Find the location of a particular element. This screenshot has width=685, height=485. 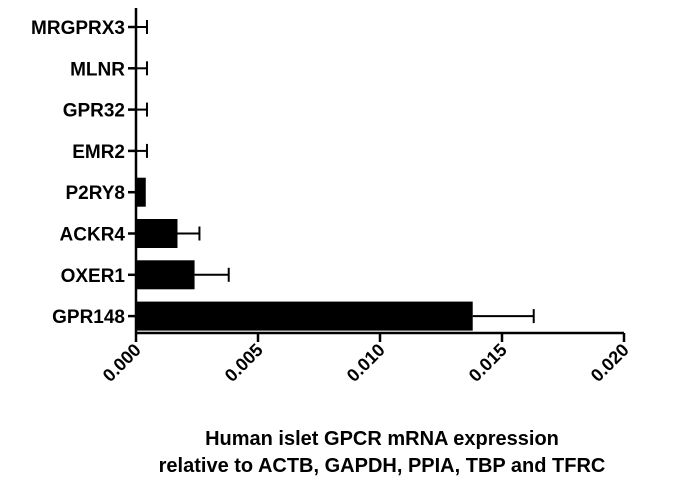

category-label: P2RY8 is located at coordinates (96, 193).